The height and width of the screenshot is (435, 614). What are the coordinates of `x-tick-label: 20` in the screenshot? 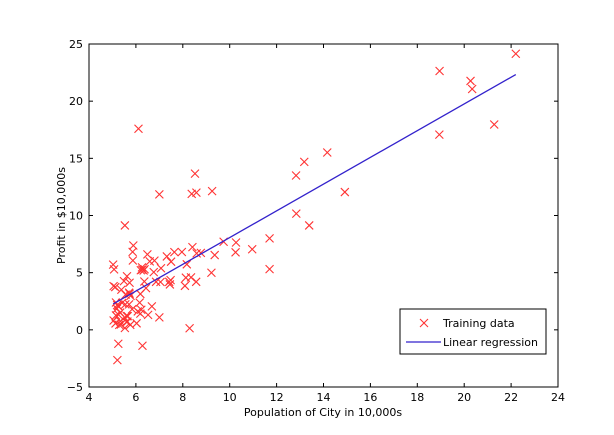 It's located at (464, 397).